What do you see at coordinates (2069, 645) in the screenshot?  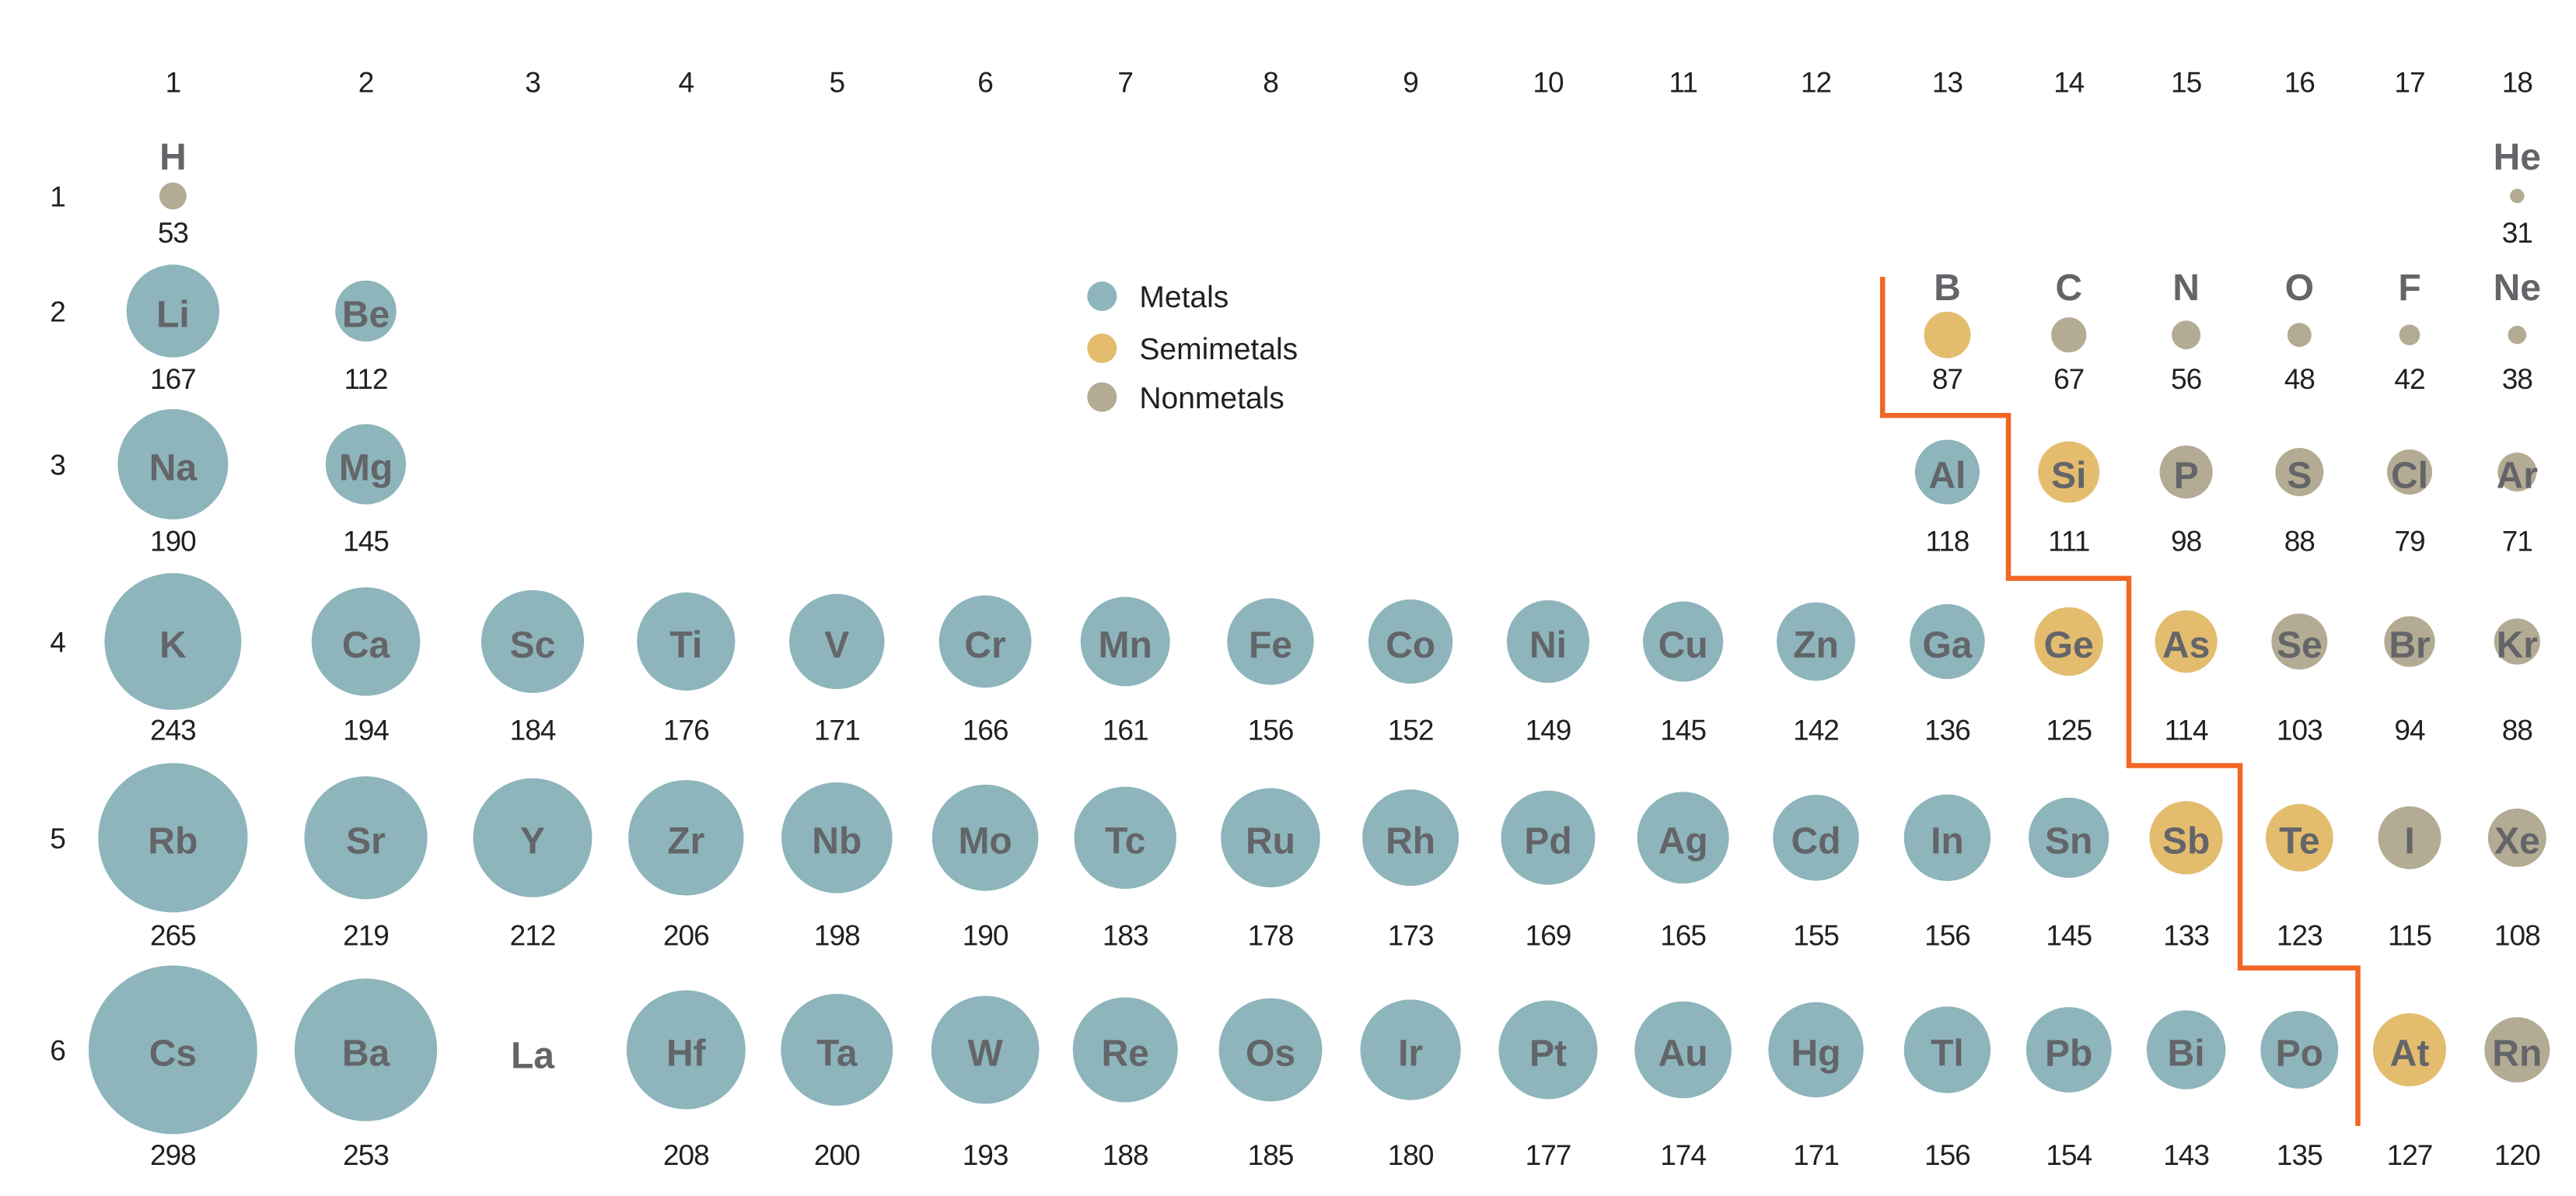 I see `svg-text: Ge` at bounding box center [2069, 645].